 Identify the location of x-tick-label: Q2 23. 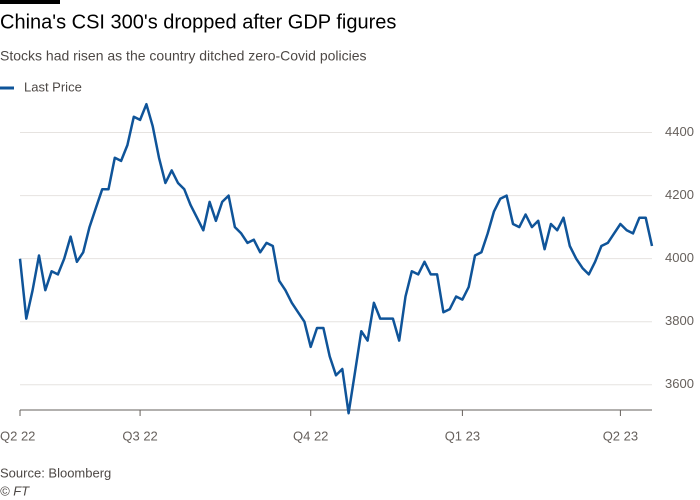
(620, 435).